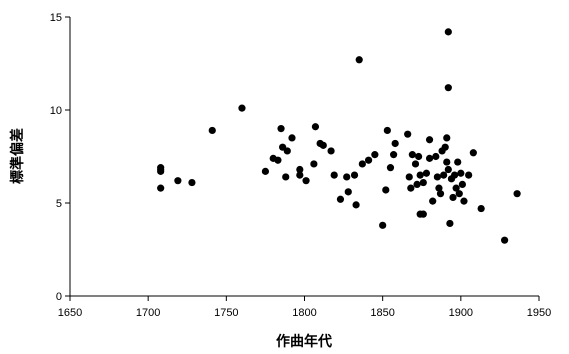  What do you see at coordinates (56, 111) in the screenshot?
I see `y-tick-label: 10` at bounding box center [56, 111].